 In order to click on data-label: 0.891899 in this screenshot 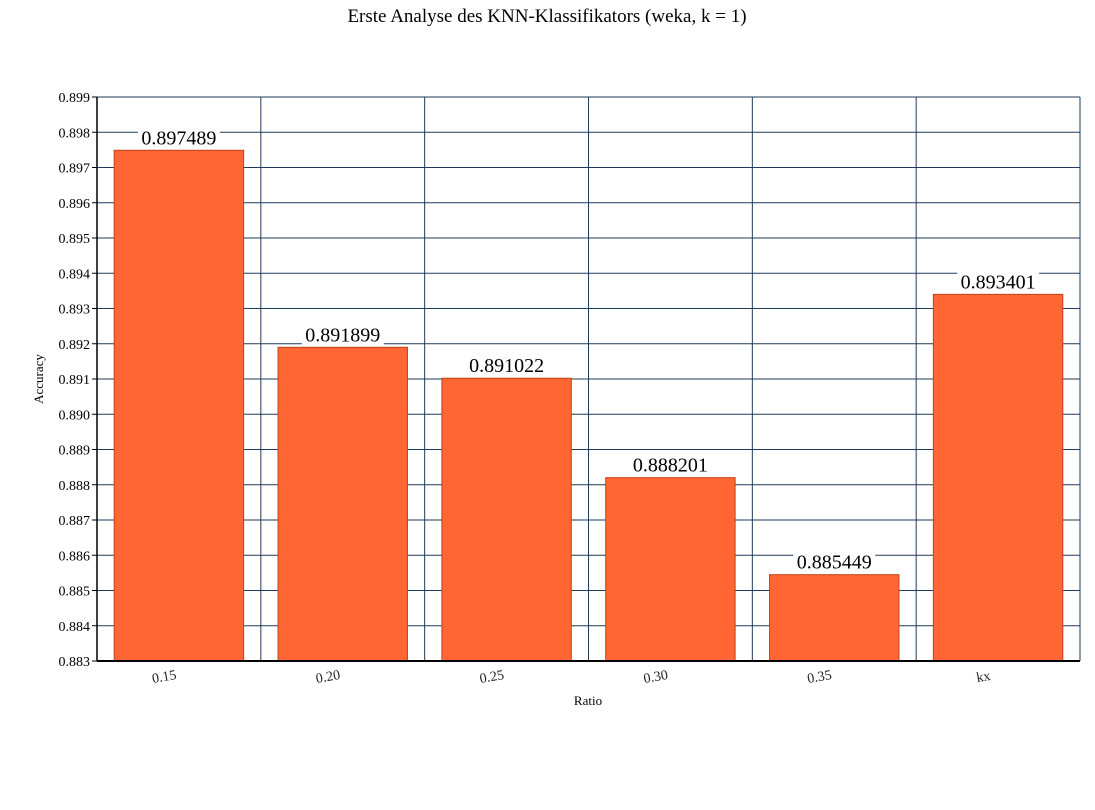, I will do `click(342, 335)`.